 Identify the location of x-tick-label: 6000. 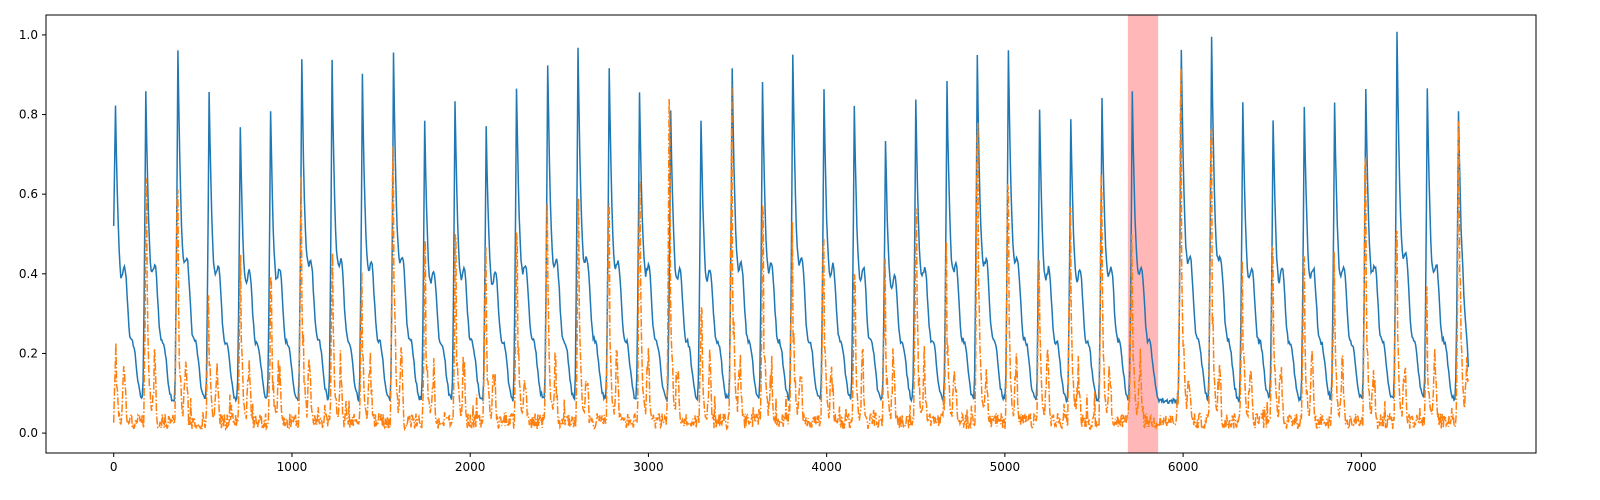
(1183, 467).